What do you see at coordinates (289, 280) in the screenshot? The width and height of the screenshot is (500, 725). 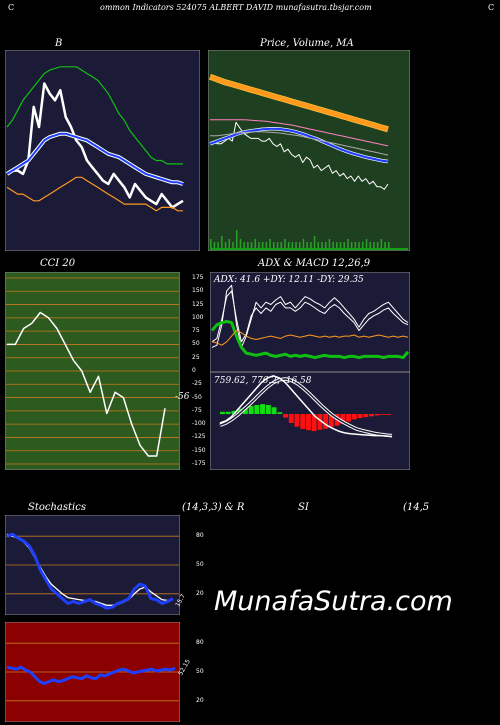 I see `adx-label: ADX: 41.6 +DY: 12.11 -DY: 29.35` at bounding box center [289, 280].